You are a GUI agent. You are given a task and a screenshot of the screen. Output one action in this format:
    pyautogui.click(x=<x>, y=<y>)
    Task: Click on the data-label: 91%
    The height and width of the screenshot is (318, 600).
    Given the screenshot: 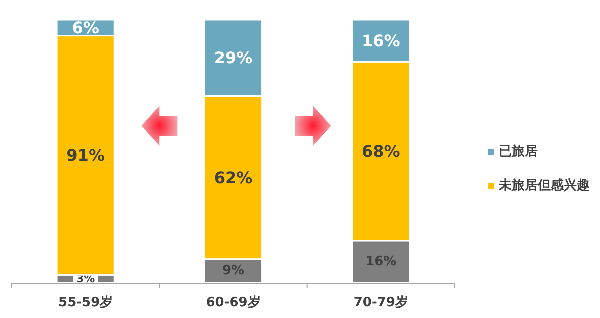 What is the action you would take?
    pyautogui.click(x=85, y=155)
    